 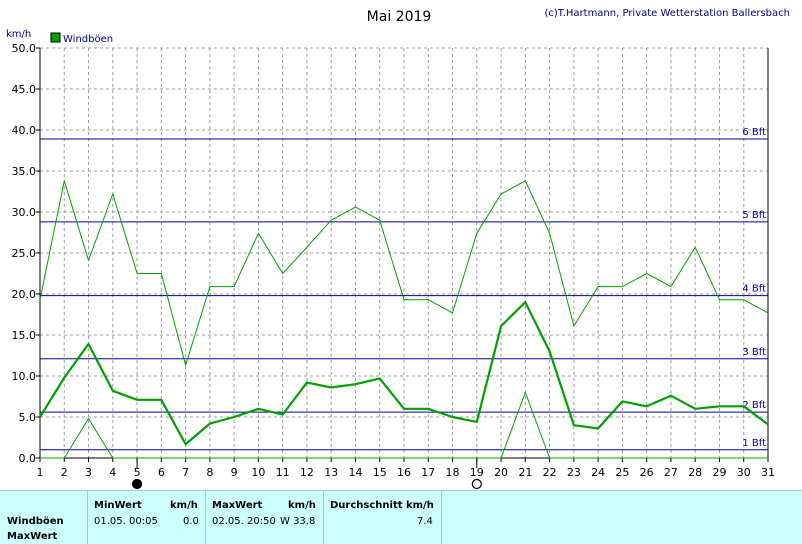 I want to click on x-tick-label: 2, so click(x=64, y=472).